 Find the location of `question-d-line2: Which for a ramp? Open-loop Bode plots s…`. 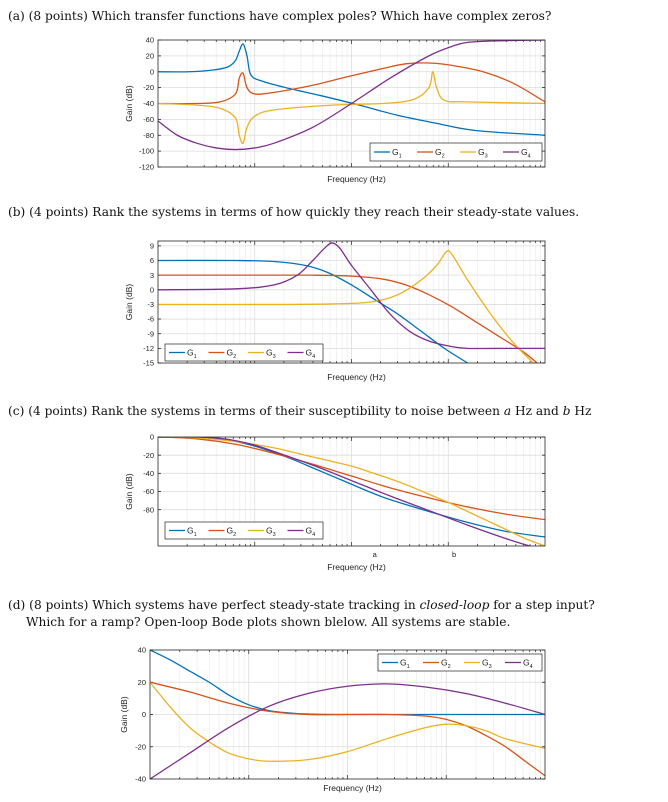

question-d-line2: Which for a ramp? Open-loop Bode plots s… is located at coordinates (268, 622).